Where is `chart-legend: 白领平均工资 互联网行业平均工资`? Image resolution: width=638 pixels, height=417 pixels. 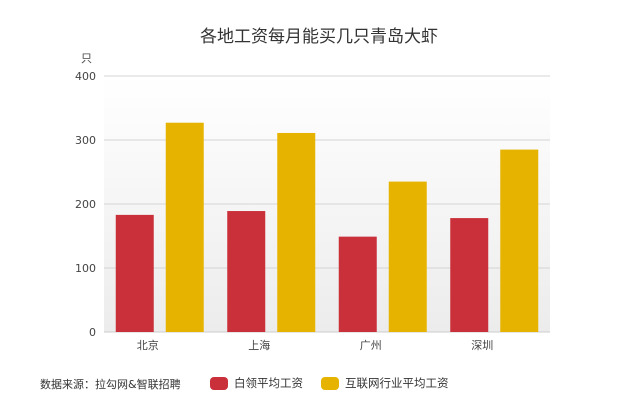 chart-legend: 白领平均工资 互联网行业平均工资 is located at coordinates (329, 383).